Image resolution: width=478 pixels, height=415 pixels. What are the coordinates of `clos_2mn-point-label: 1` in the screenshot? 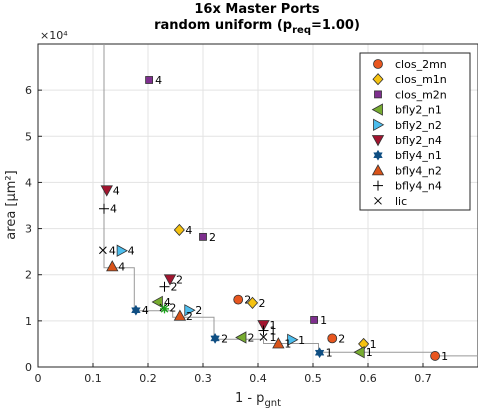 It's located at (444, 356).